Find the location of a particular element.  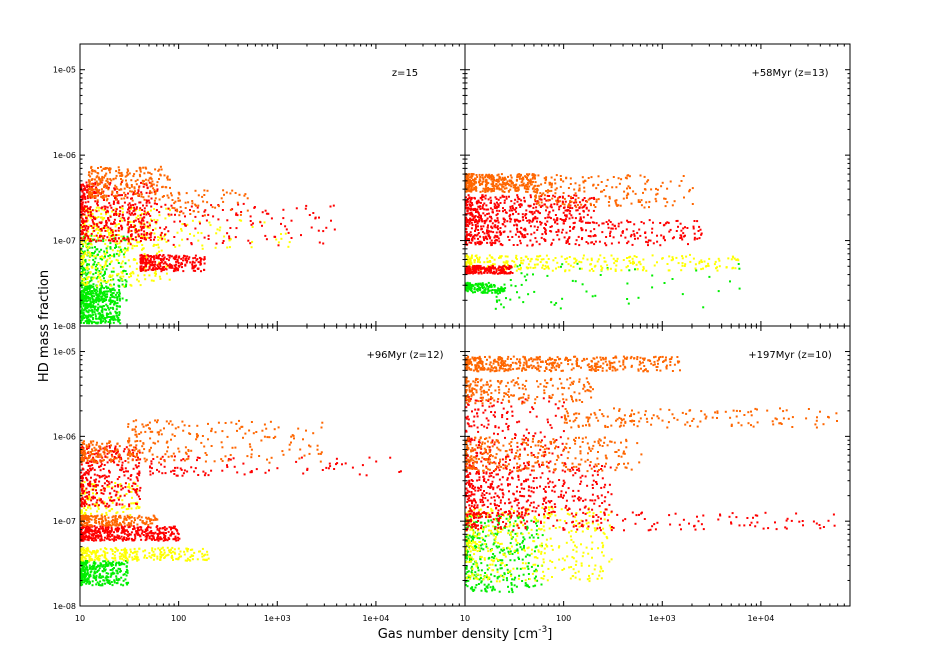

panel-2: +58Myr (z=13) is located at coordinates (647, 189).